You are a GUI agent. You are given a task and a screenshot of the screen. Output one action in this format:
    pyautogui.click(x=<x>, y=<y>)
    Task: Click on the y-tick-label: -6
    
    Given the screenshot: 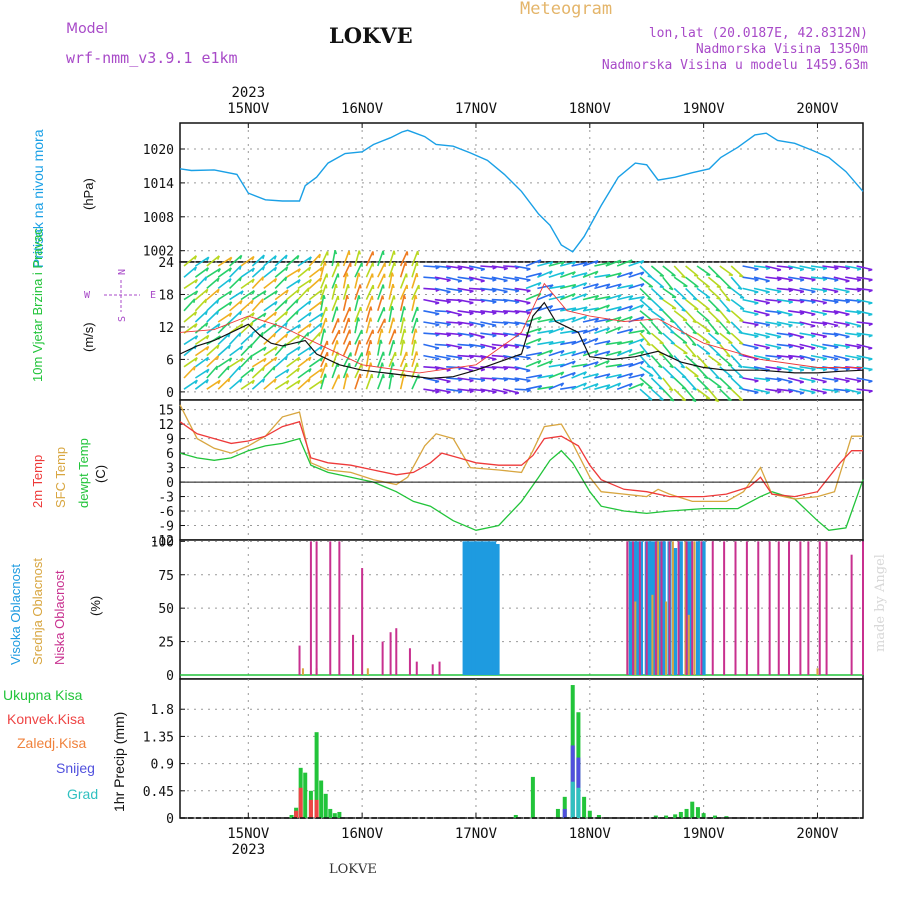 What is the action you would take?
    pyautogui.click(x=166, y=512)
    